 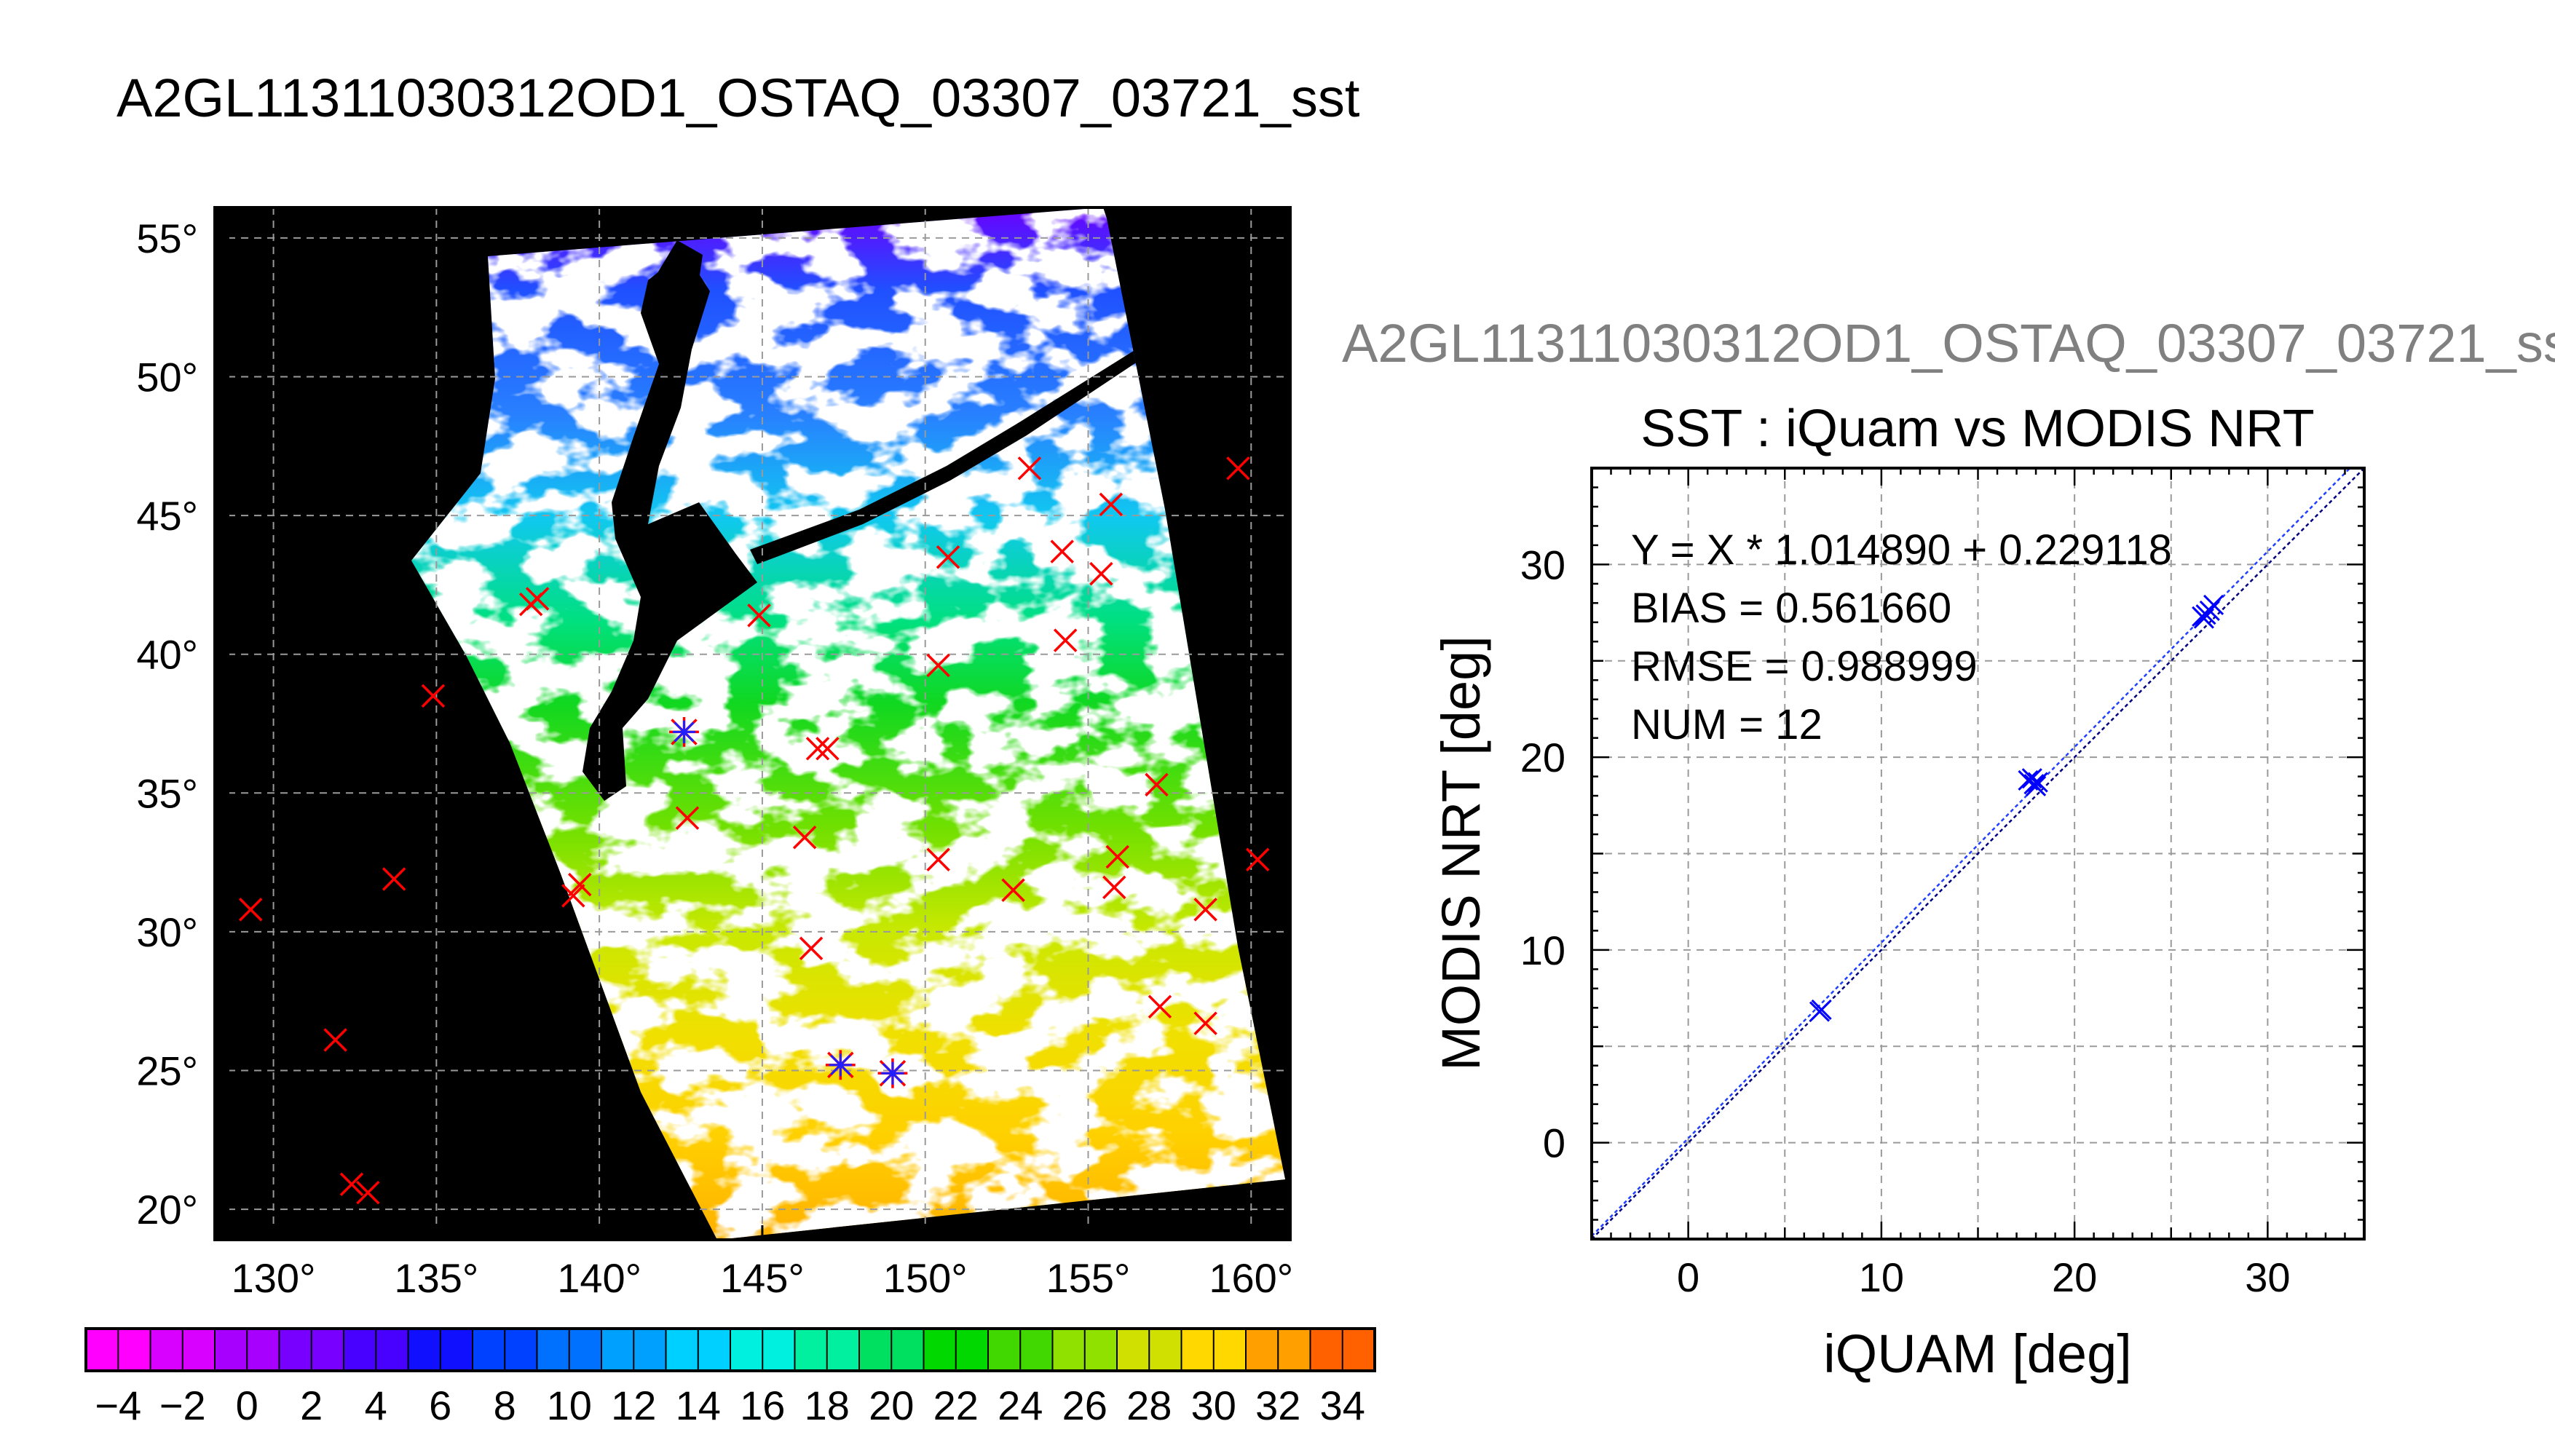 I want to click on colorbar-tick-label: 16, so click(x=762, y=1405).